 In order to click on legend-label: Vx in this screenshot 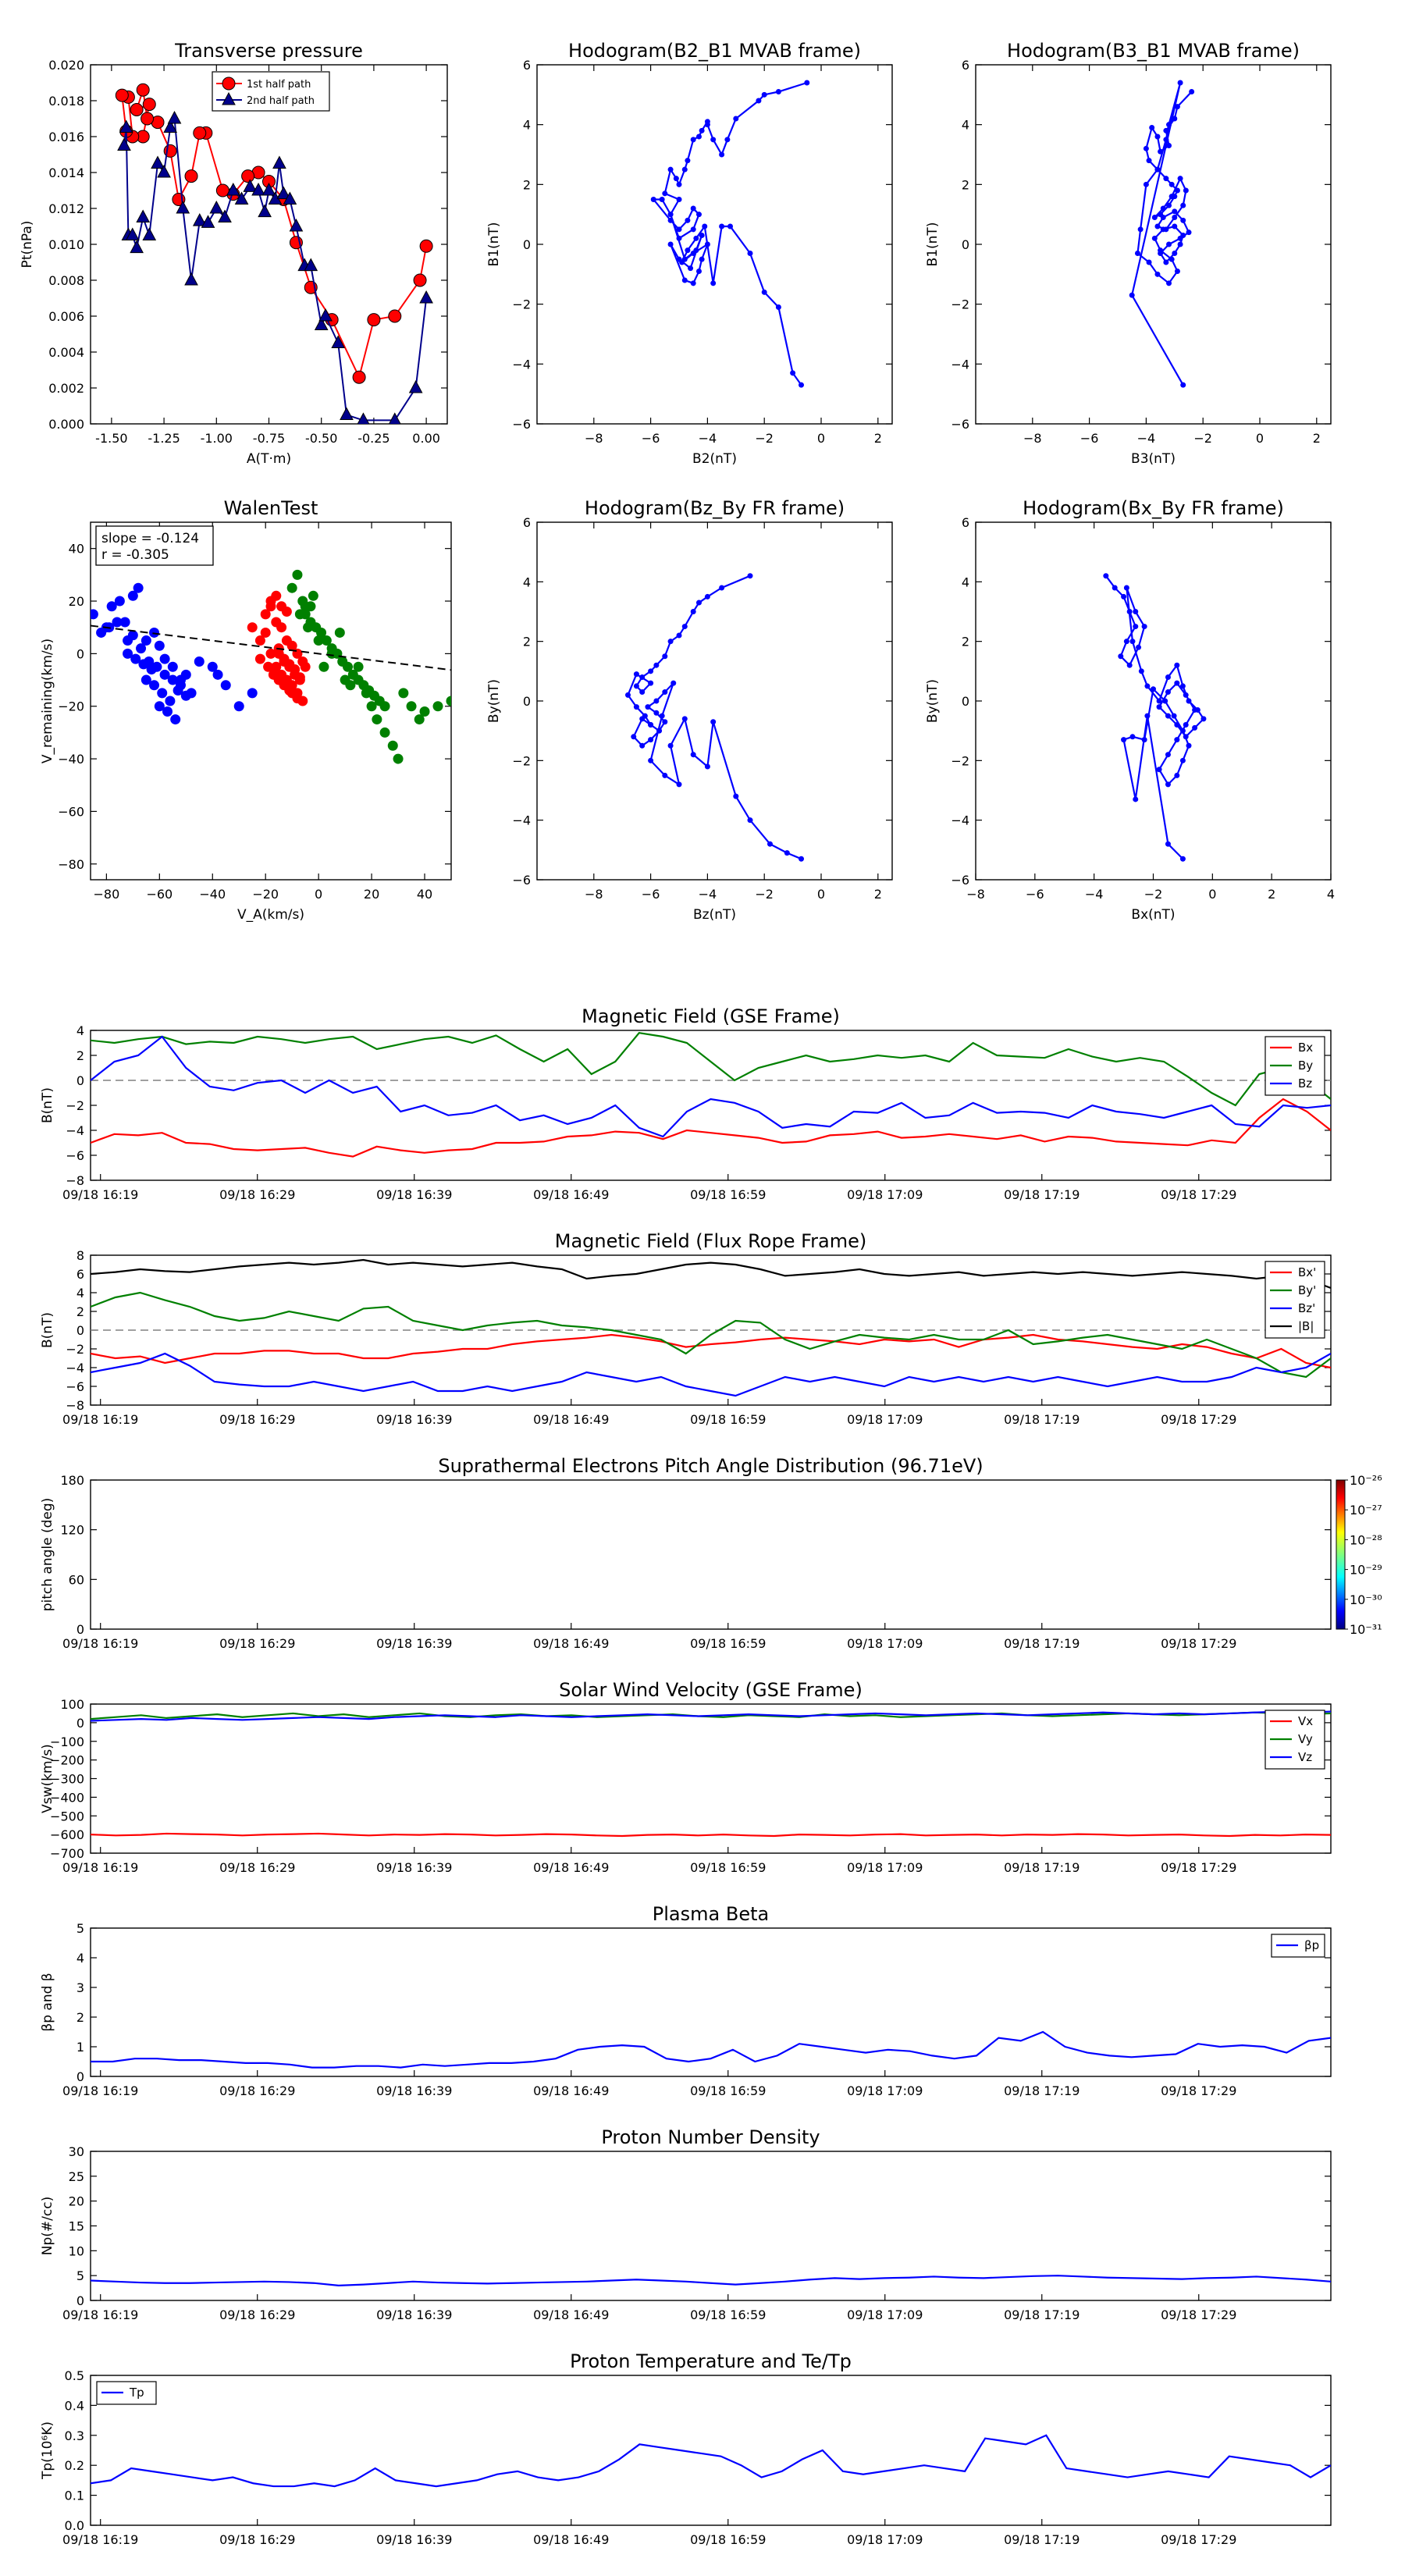, I will do `click(1305, 1721)`.